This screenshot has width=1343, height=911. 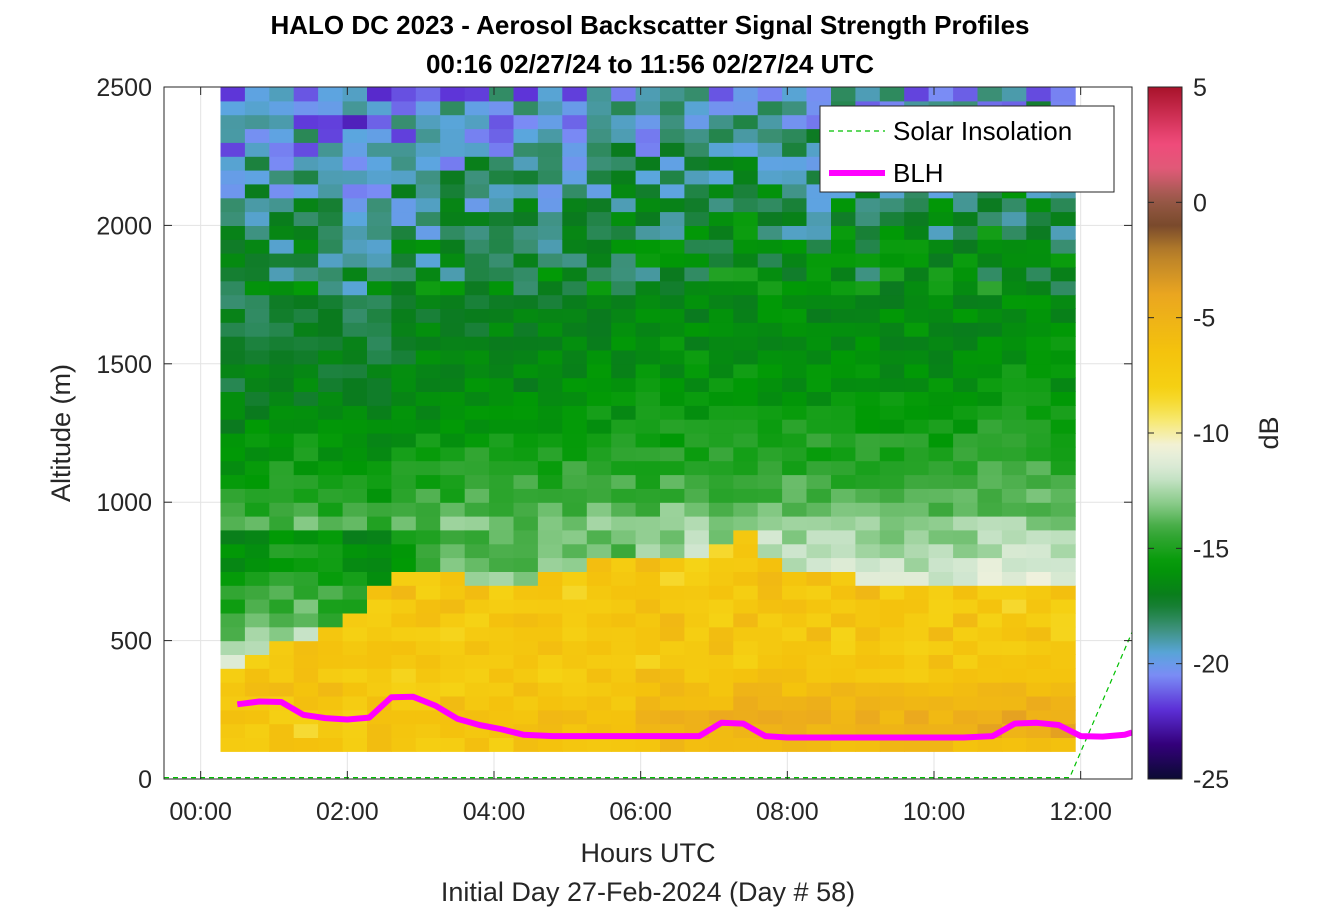 I want to click on colorbar-label: dB, so click(x=1269, y=432).